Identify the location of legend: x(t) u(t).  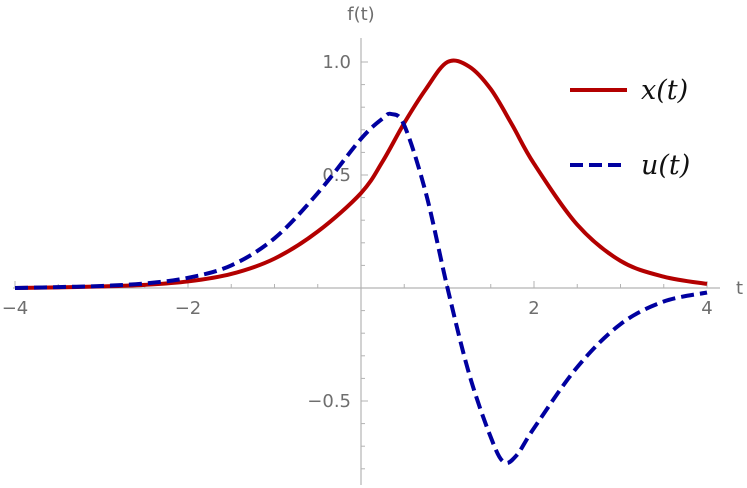
(630, 128).